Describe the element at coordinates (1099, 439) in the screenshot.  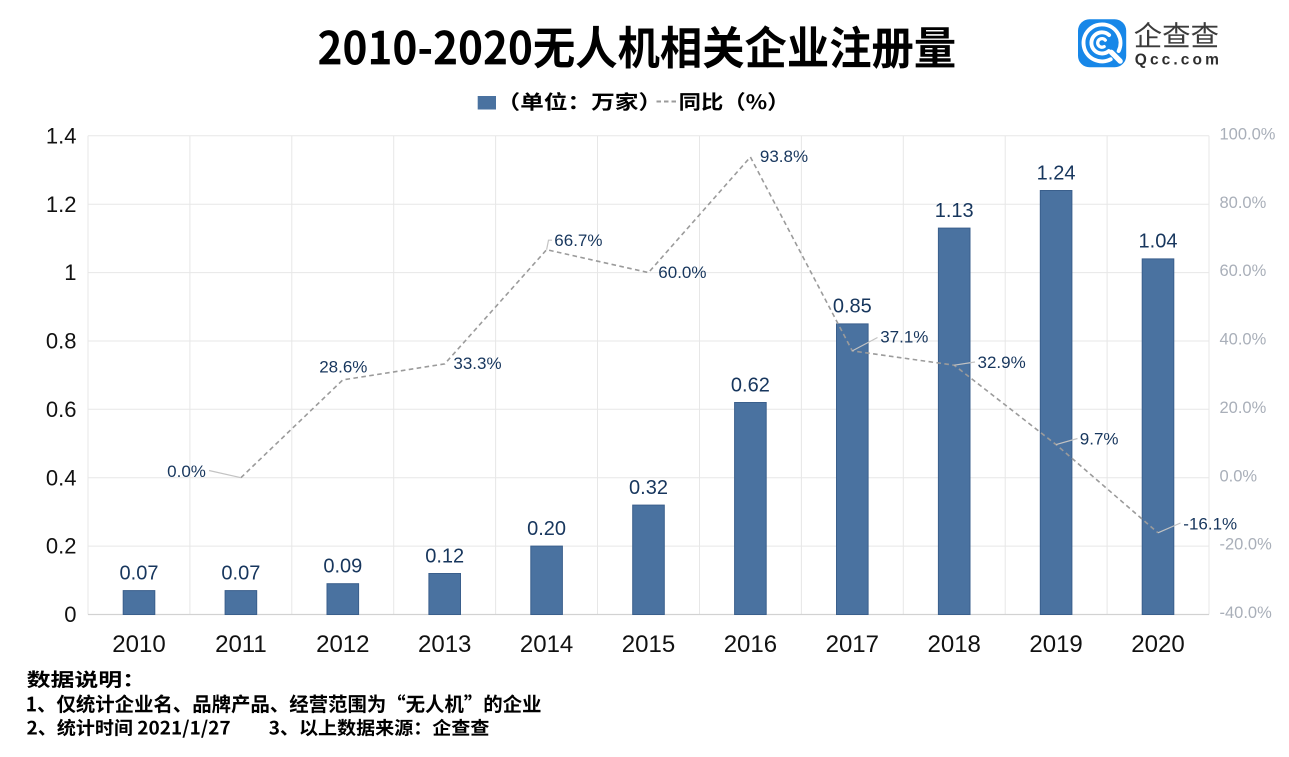
I see `svg-text: 9.7%` at that location.